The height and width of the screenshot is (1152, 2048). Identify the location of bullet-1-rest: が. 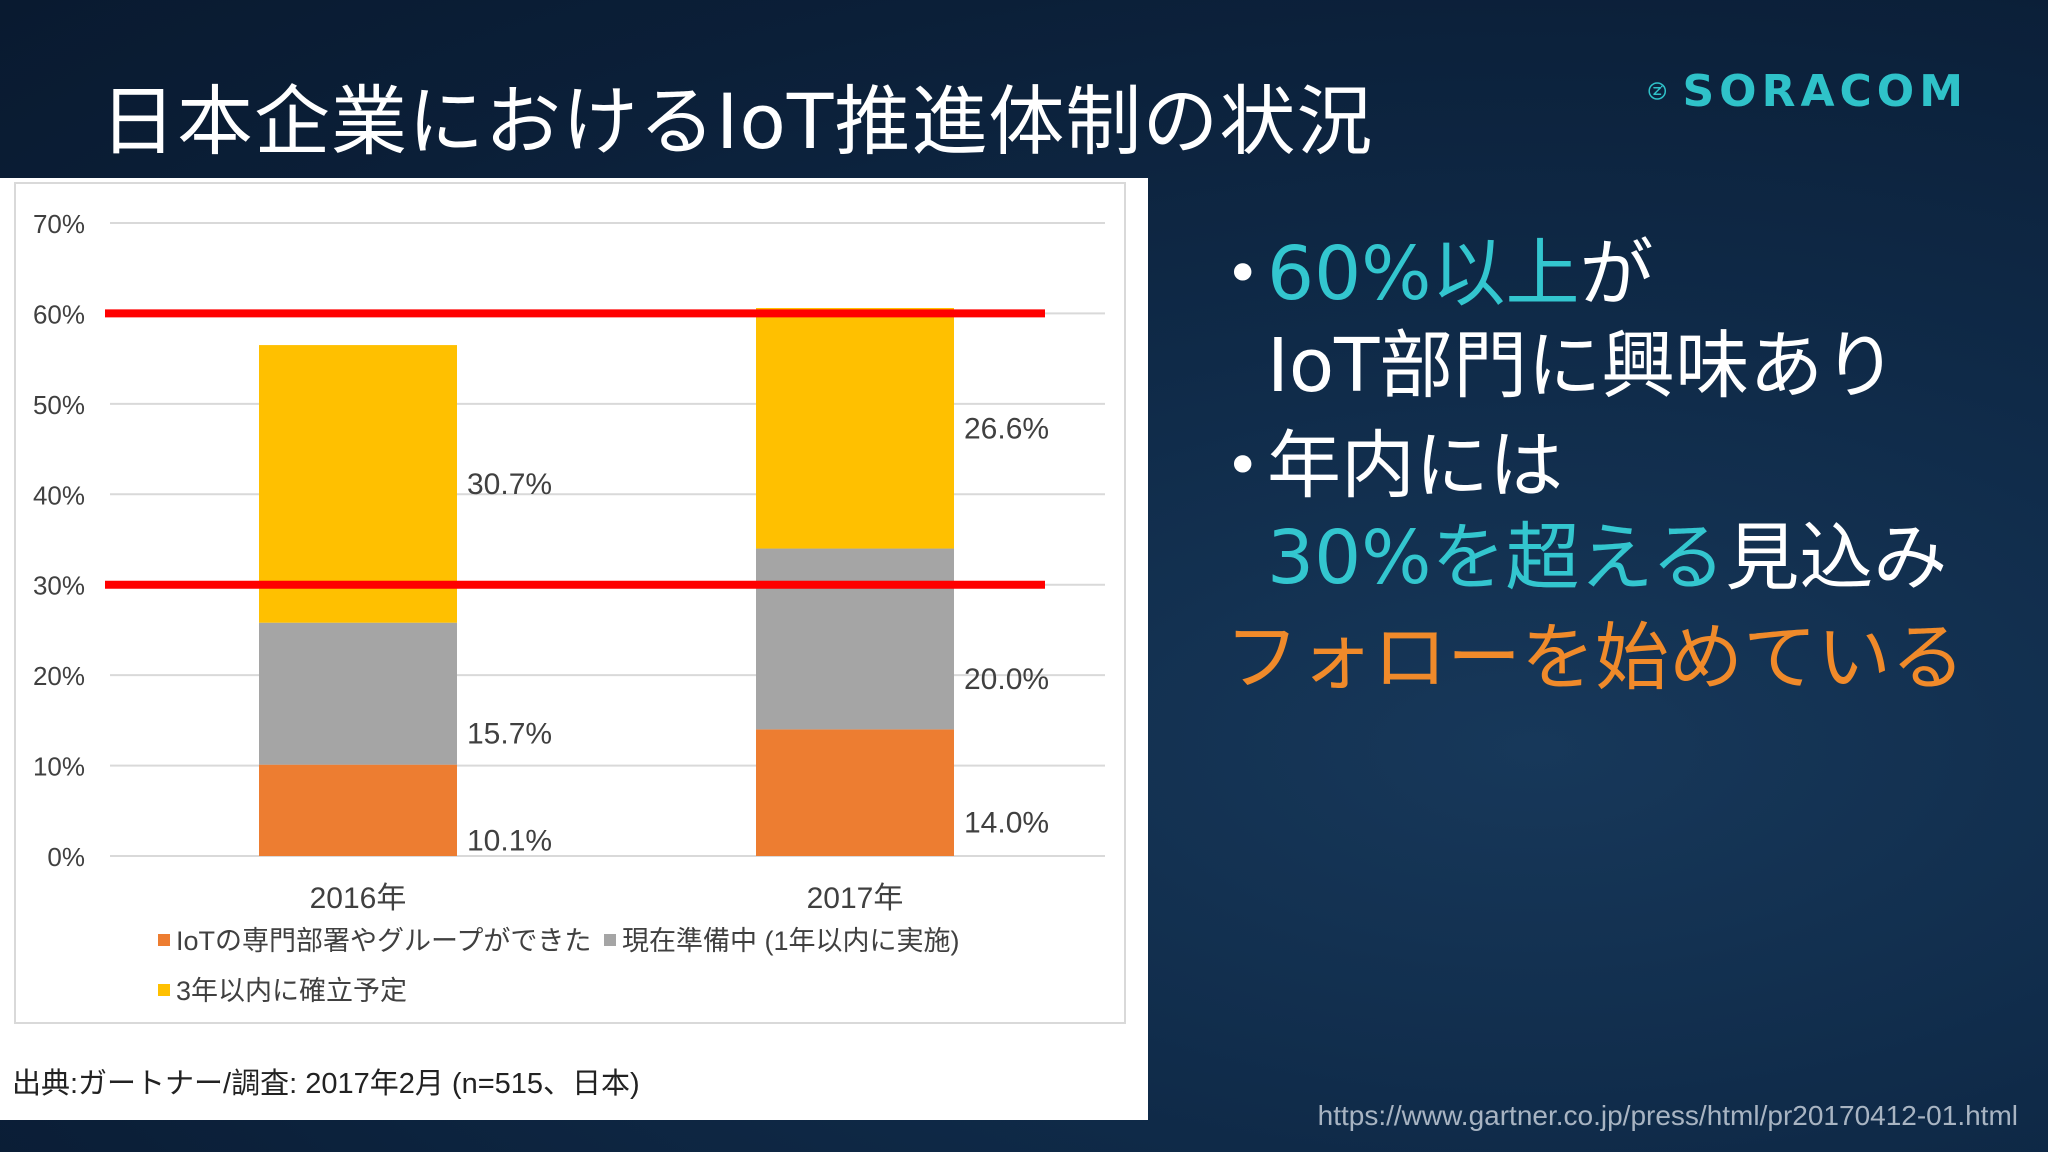
(1616, 274).